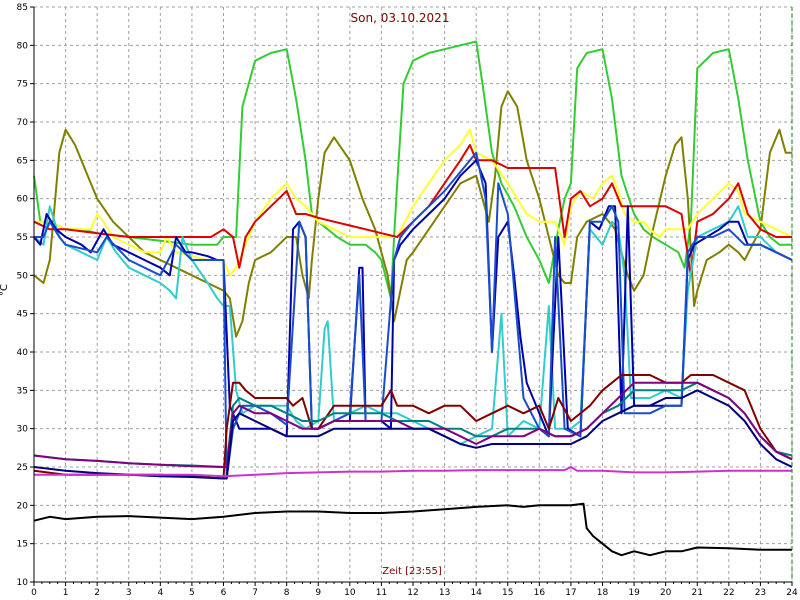 The image size is (800, 600). Describe the element at coordinates (697, 593) in the screenshot. I see `x-tick-label: 21` at that location.